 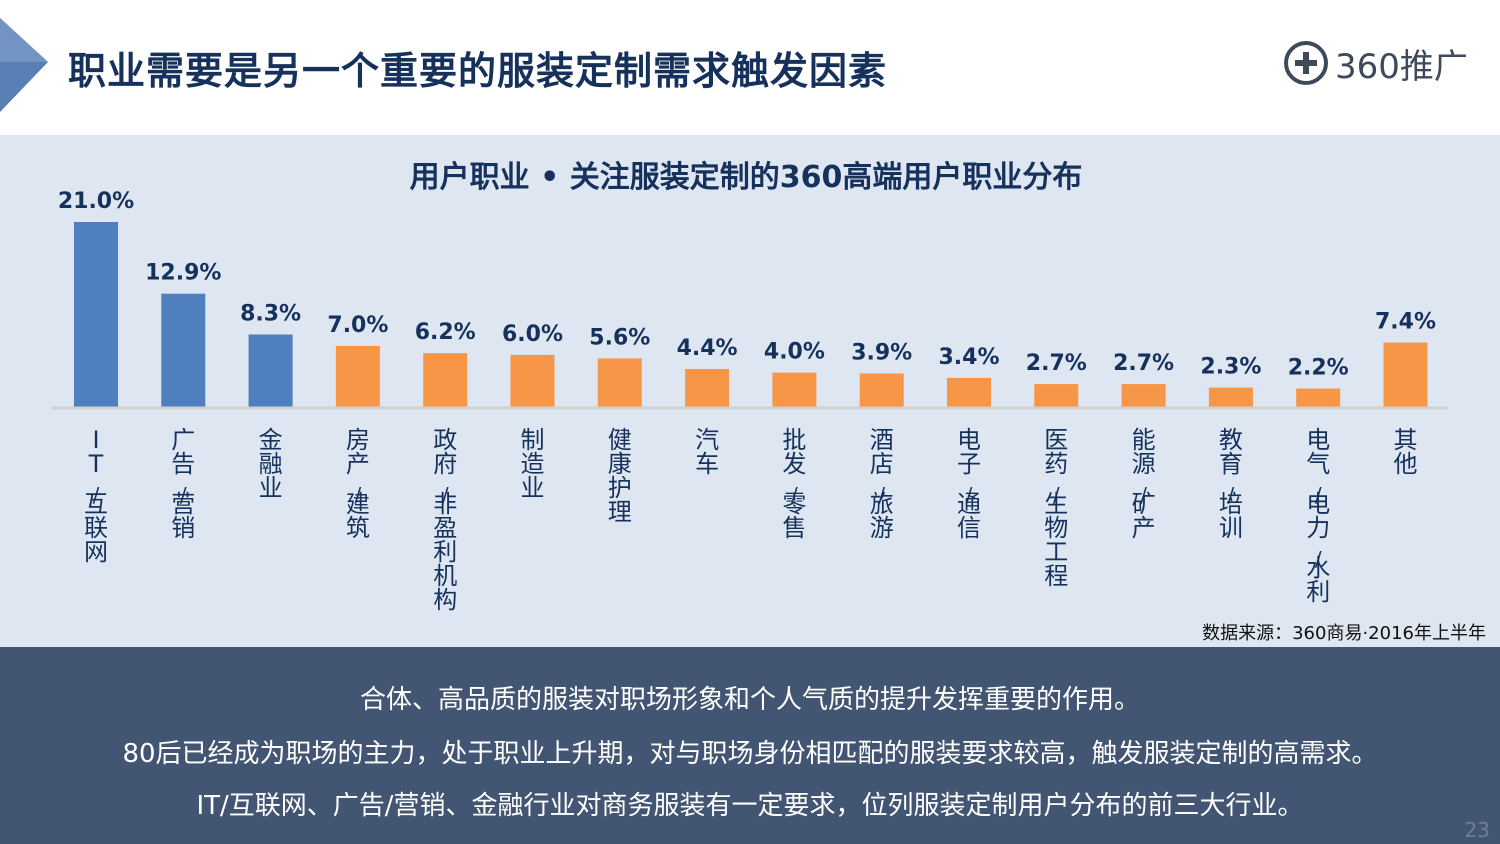 I want to click on value-label-10: 3.4%, so click(x=968, y=357).